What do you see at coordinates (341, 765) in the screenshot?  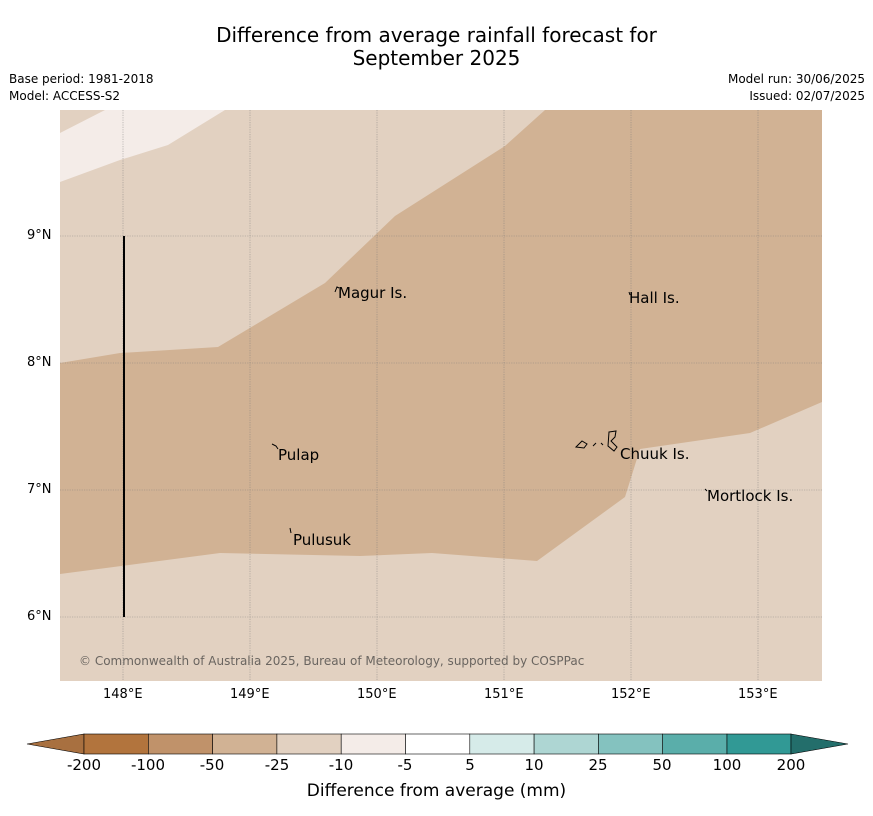 I see `colorbar-label: -10` at bounding box center [341, 765].